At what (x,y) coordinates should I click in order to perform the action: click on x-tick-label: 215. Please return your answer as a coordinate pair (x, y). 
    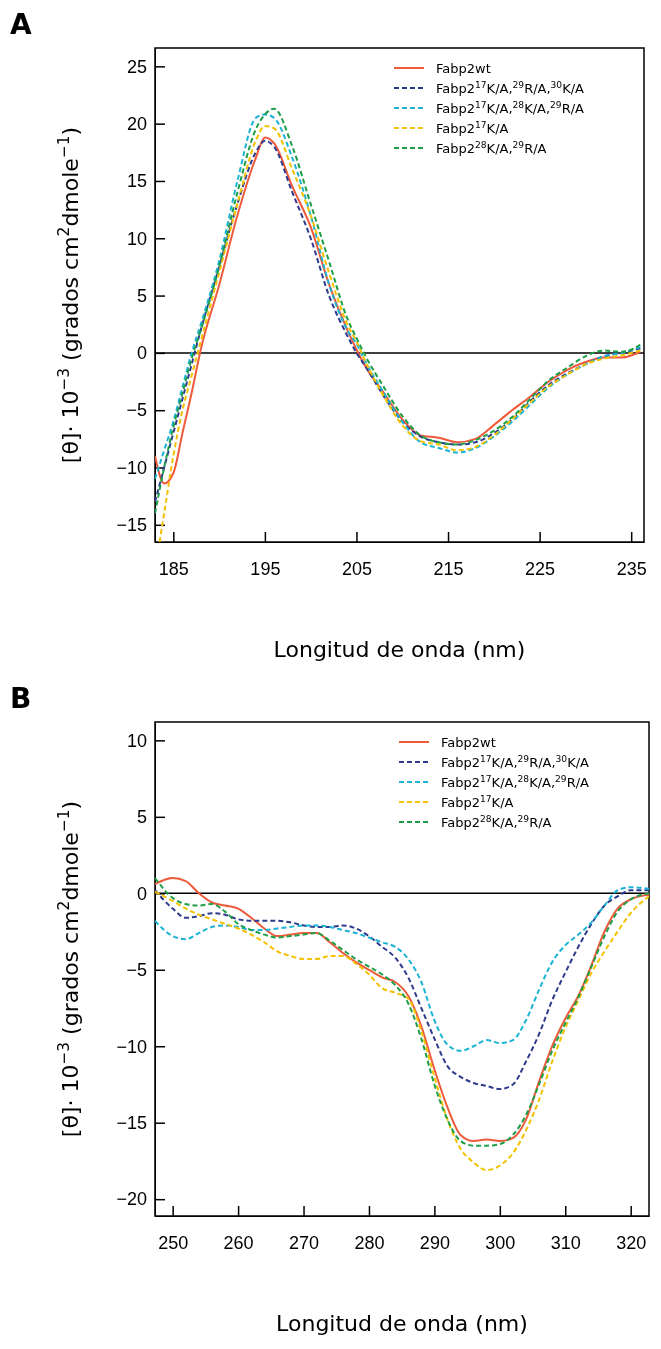
    Looking at the image, I should click on (448, 568).